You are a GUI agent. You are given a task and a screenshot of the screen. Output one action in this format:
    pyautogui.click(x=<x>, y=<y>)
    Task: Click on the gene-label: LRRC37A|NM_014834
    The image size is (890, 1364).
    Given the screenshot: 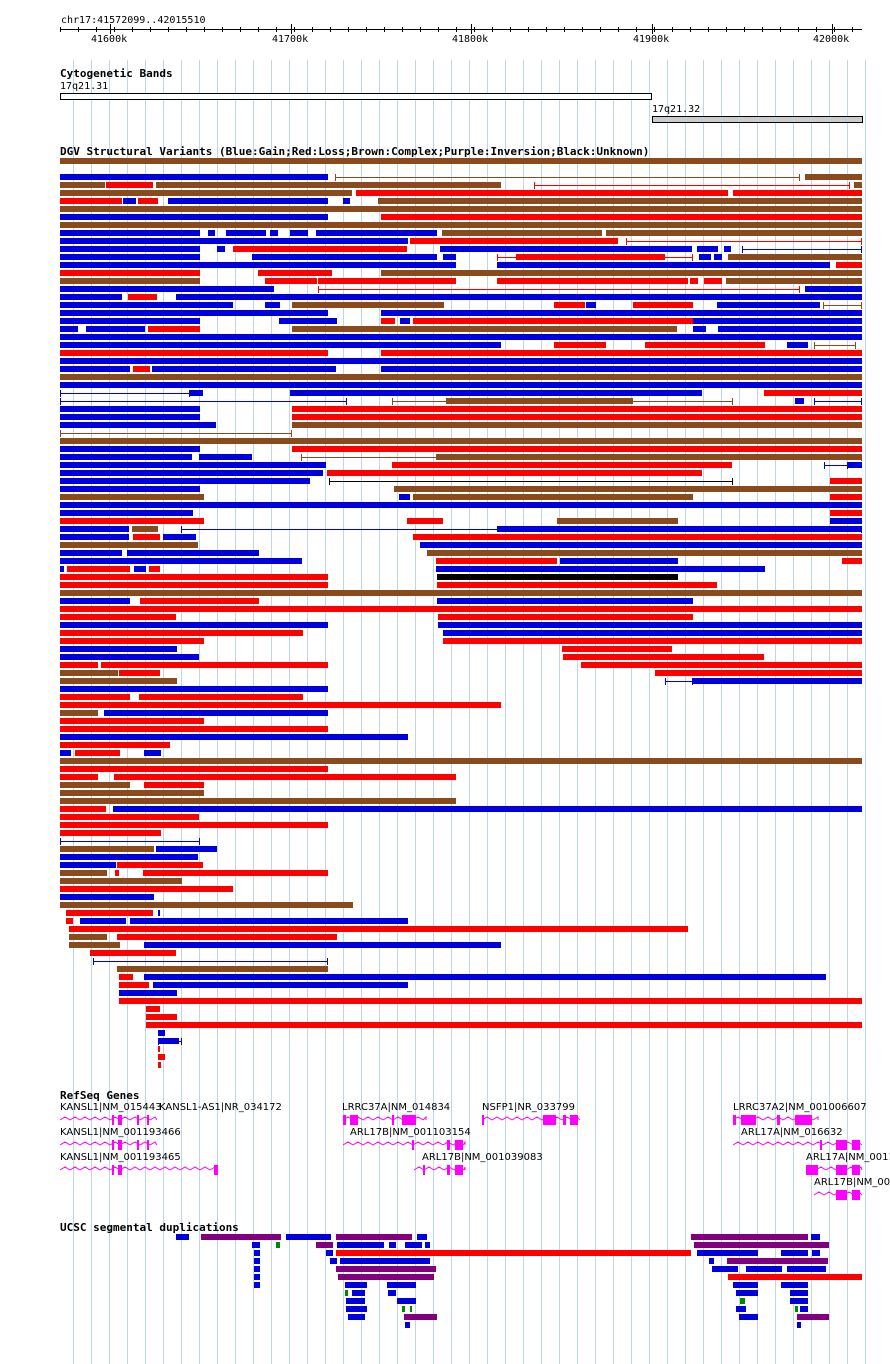 What is the action you would take?
    pyautogui.click(x=396, y=1107)
    